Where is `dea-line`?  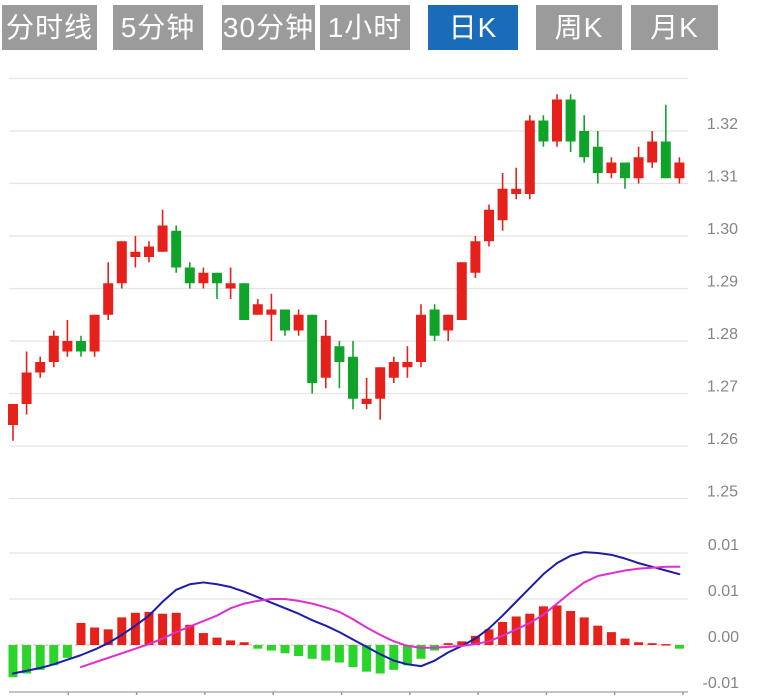
dea-line is located at coordinates (380, 617).